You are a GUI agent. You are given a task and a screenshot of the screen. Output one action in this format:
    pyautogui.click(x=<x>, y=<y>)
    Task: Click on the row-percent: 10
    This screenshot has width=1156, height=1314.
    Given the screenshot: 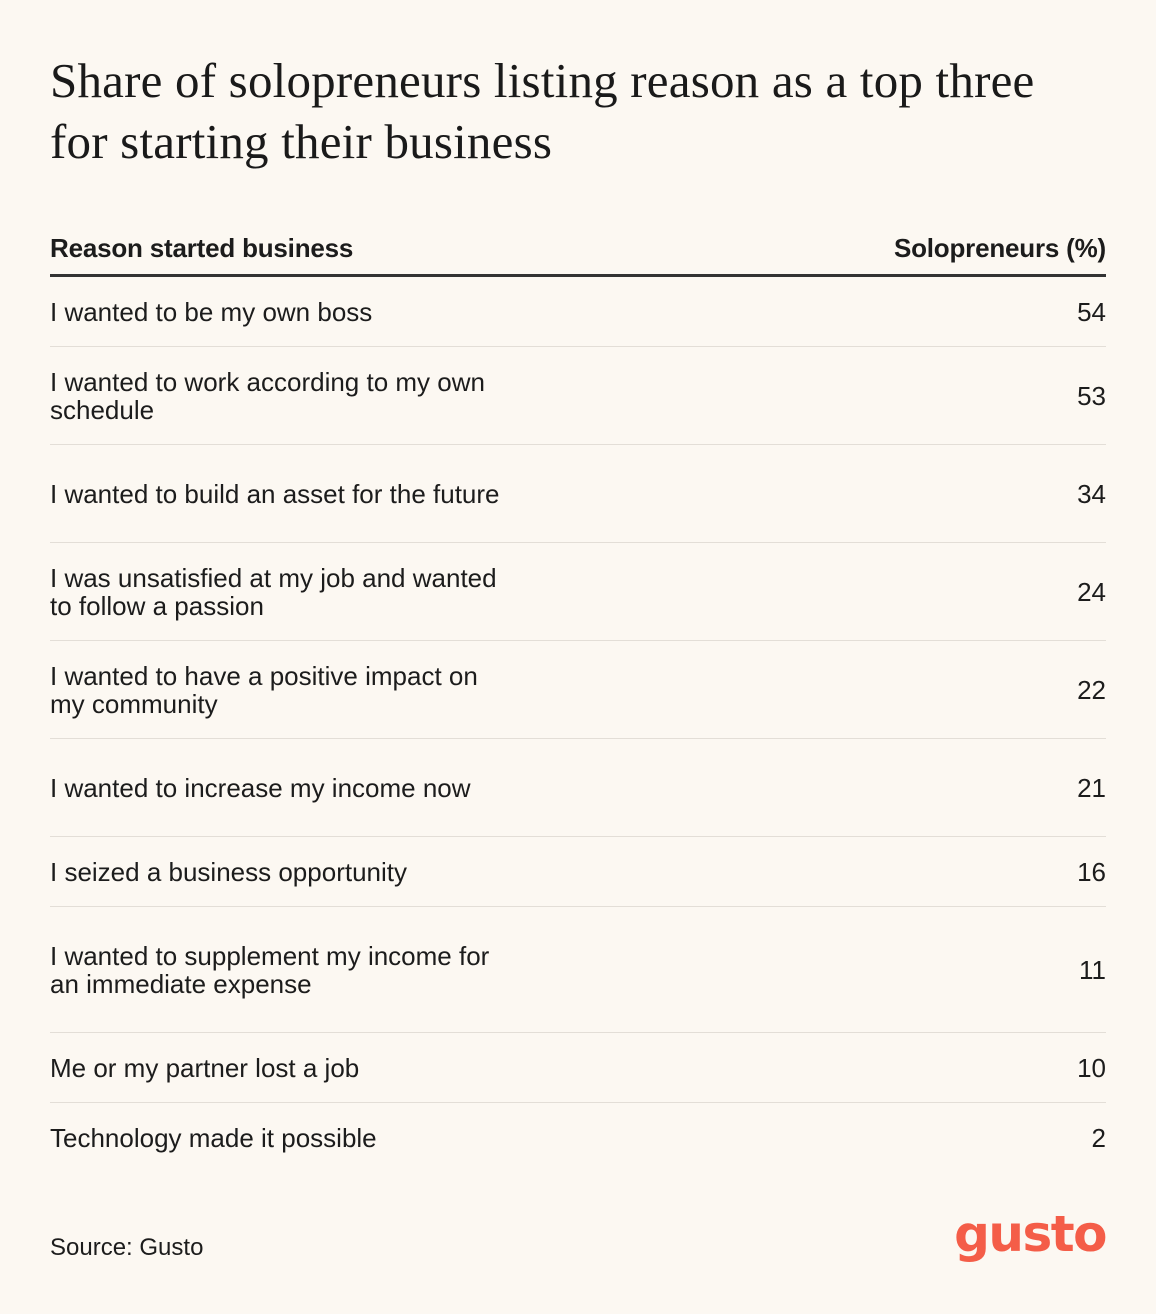 What is the action you would take?
    pyautogui.click(x=1091, y=1067)
    